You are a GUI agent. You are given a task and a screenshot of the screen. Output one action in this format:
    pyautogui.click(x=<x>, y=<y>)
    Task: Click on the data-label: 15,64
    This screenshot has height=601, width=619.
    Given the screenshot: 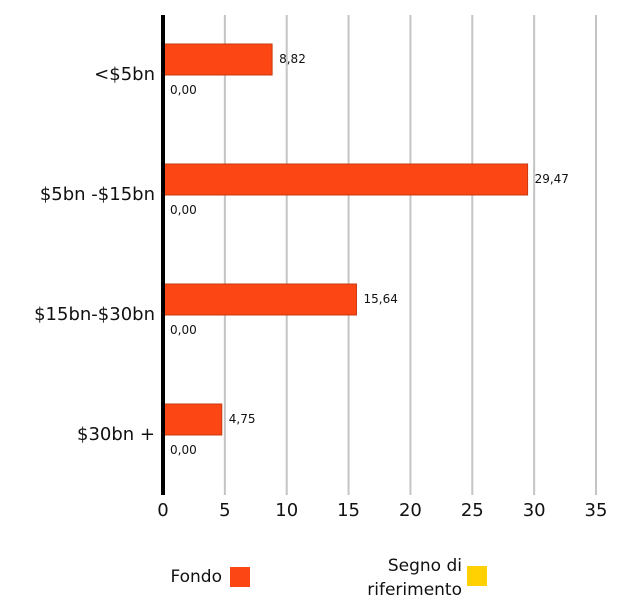 What is the action you would take?
    pyautogui.click(x=380, y=299)
    